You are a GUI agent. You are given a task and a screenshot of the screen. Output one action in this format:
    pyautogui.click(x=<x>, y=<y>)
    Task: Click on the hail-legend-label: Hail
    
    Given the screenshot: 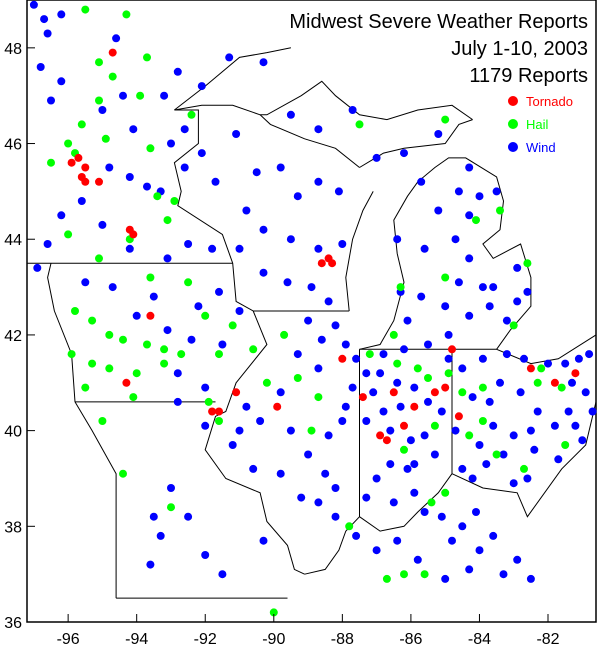 What is the action you would take?
    pyautogui.click(x=537, y=124)
    